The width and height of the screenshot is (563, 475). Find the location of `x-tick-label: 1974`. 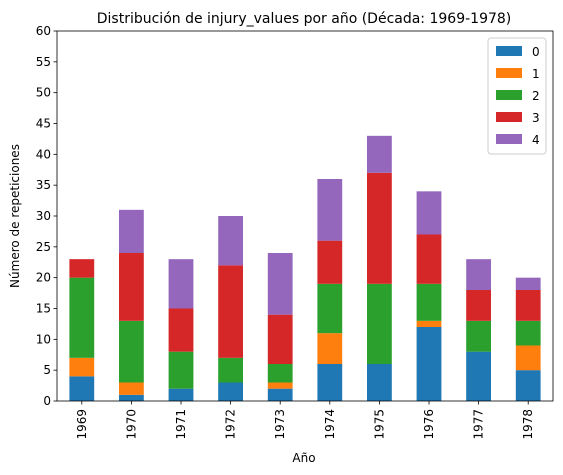

x-tick-label: 1974 is located at coordinates (330, 424).